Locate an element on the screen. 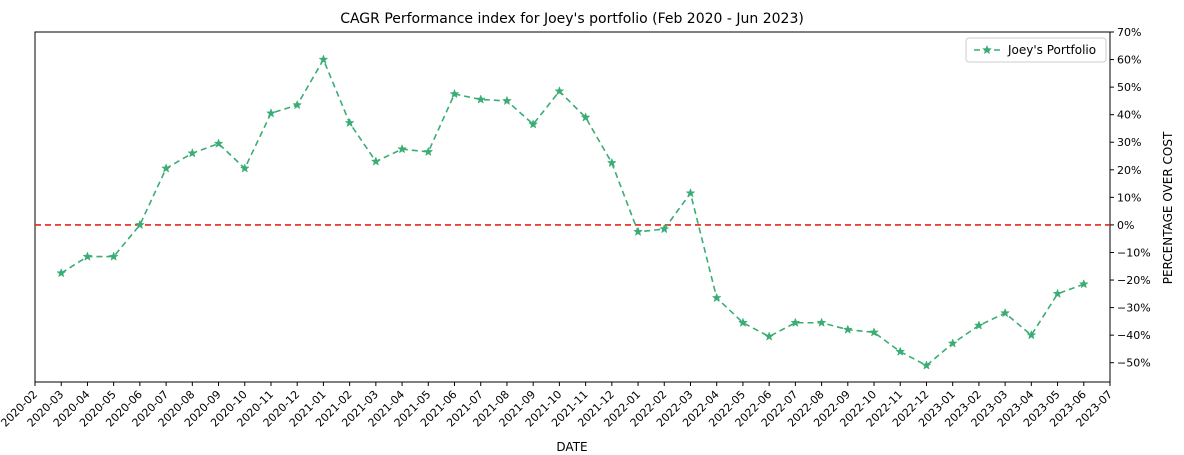 The width and height of the screenshot is (1184, 455). y-tick-label: −30% is located at coordinates (1134, 308).